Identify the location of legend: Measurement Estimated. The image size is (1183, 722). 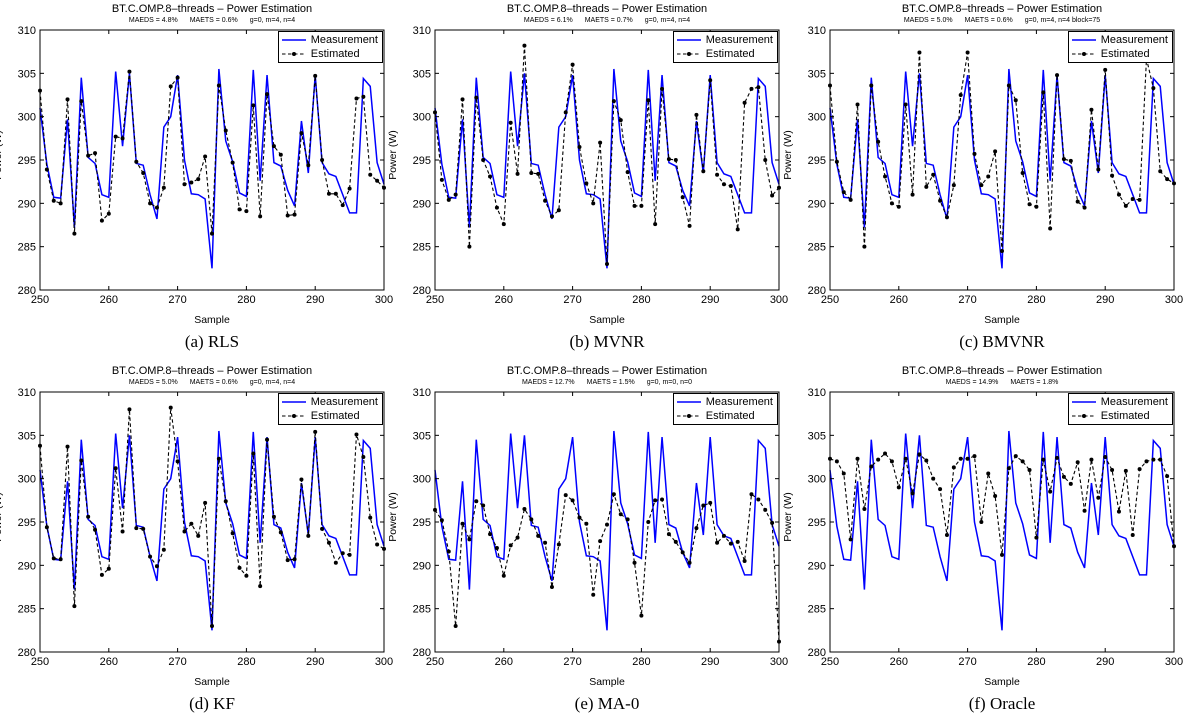
(330, 409).